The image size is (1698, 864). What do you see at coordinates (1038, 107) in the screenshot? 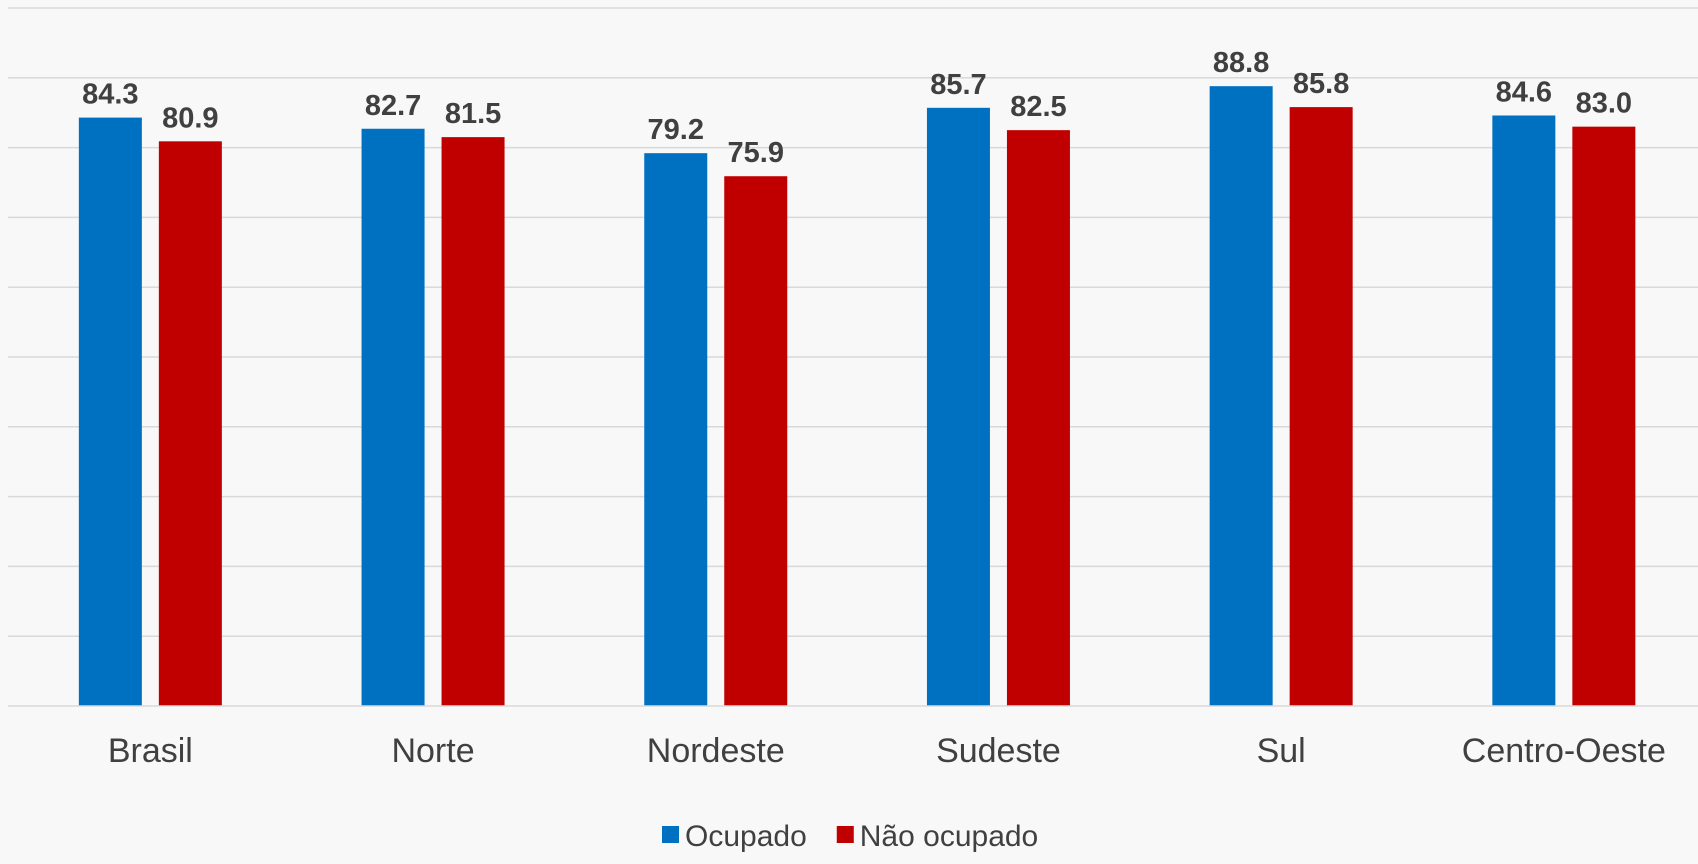
I see `data-label: 82.5` at bounding box center [1038, 107].